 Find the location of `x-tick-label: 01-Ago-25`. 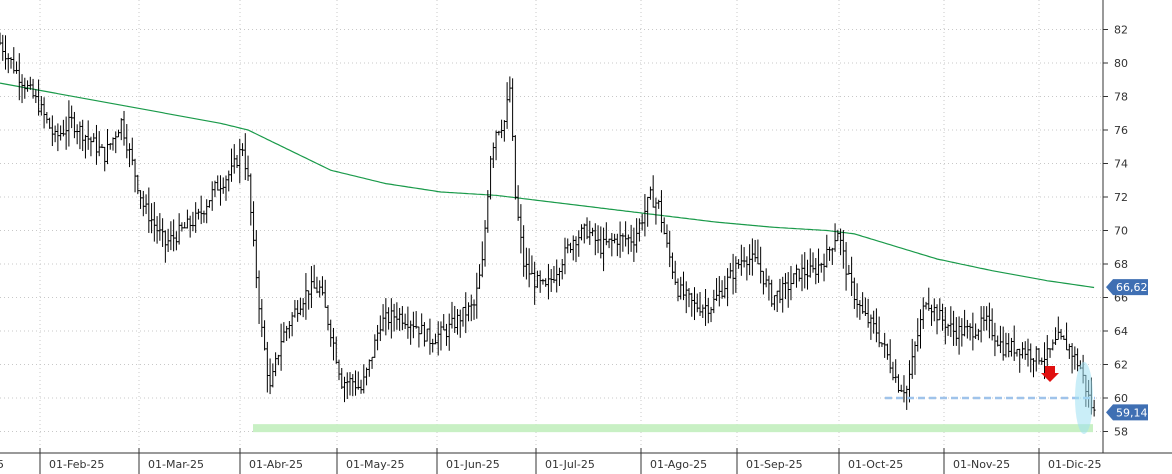

x-tick-label: 01-Ago-25 is located at coordinates (678, 464).